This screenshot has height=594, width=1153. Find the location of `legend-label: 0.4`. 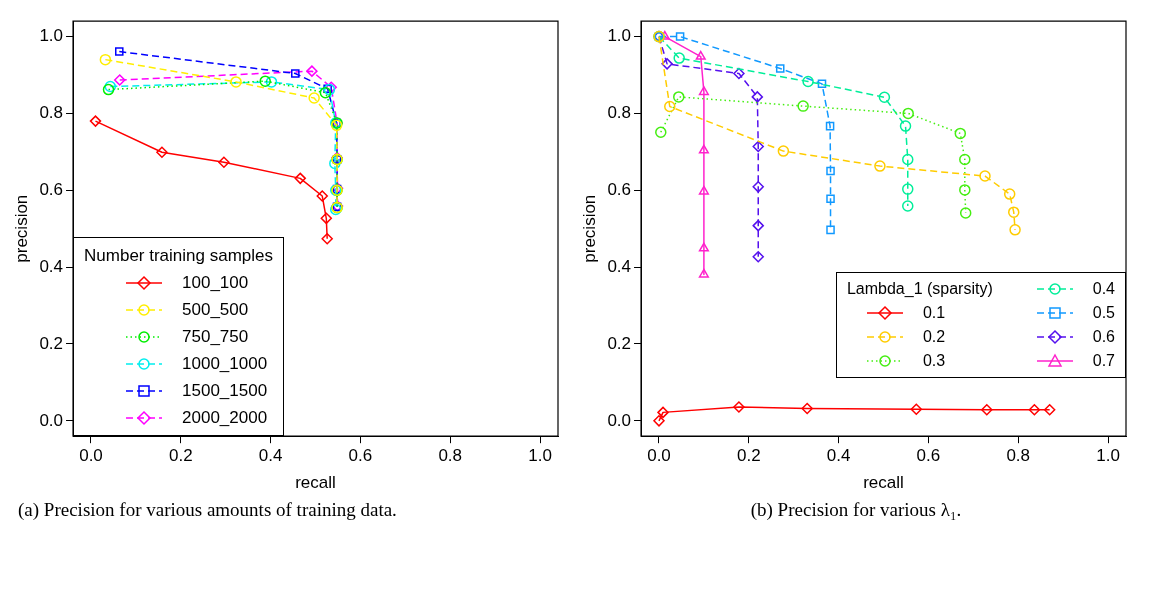

legend-label: 0.4 is located at coordinates (1103, 289).